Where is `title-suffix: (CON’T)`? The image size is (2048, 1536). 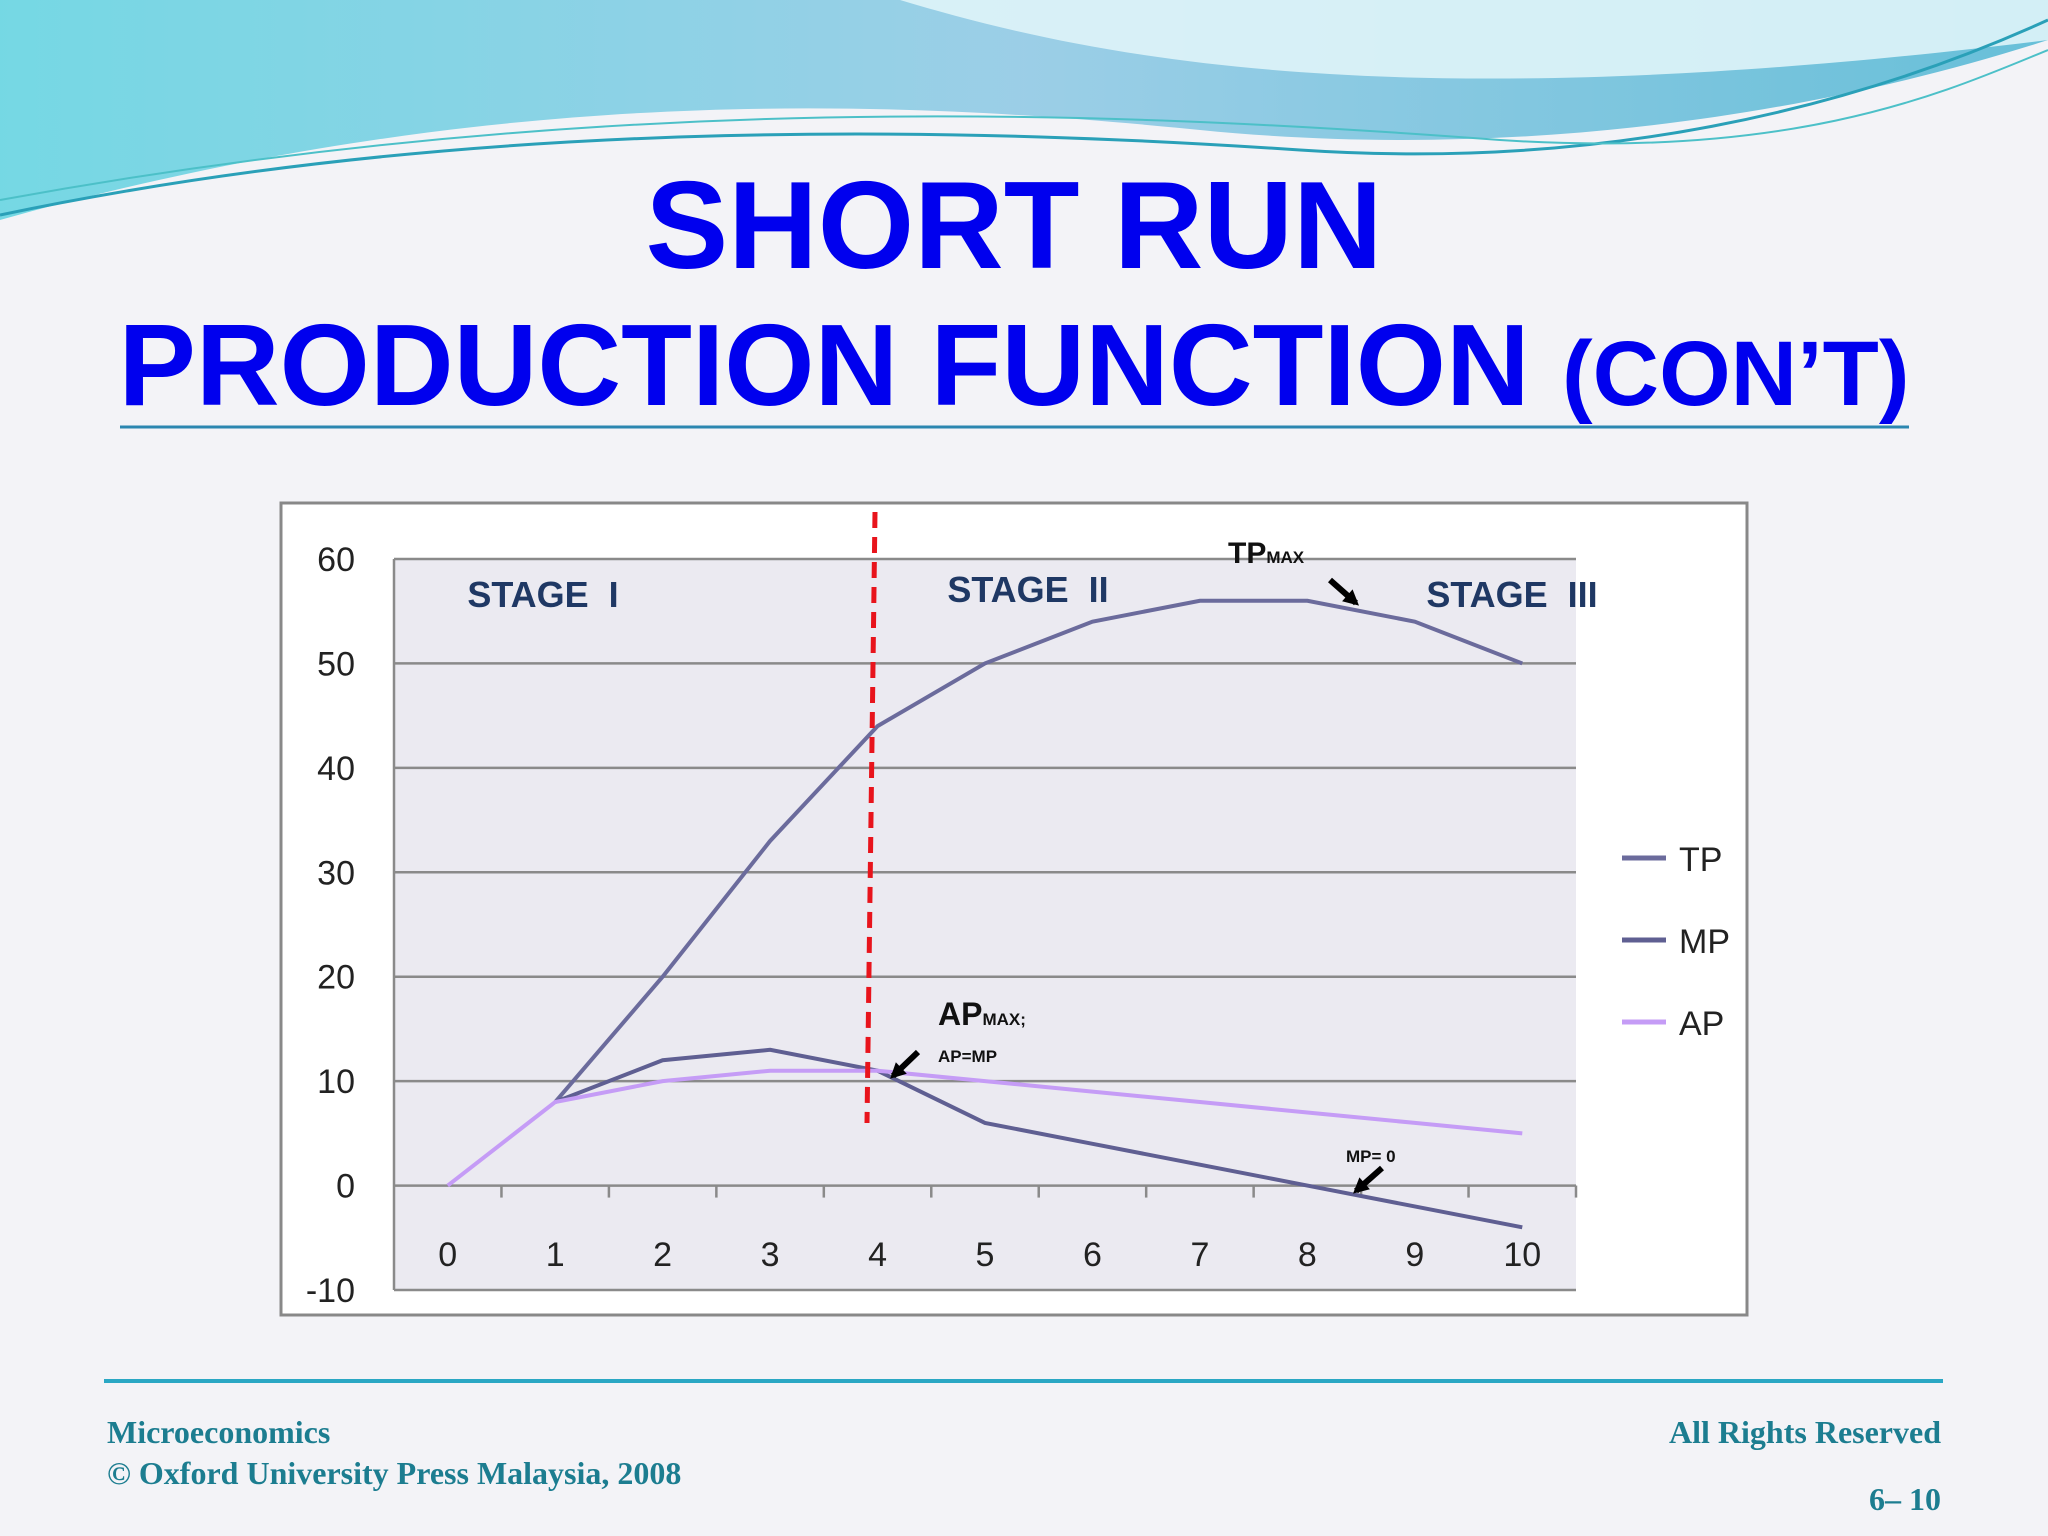 title-suffix: (CON’T) is located at coordinates (1735, 374).